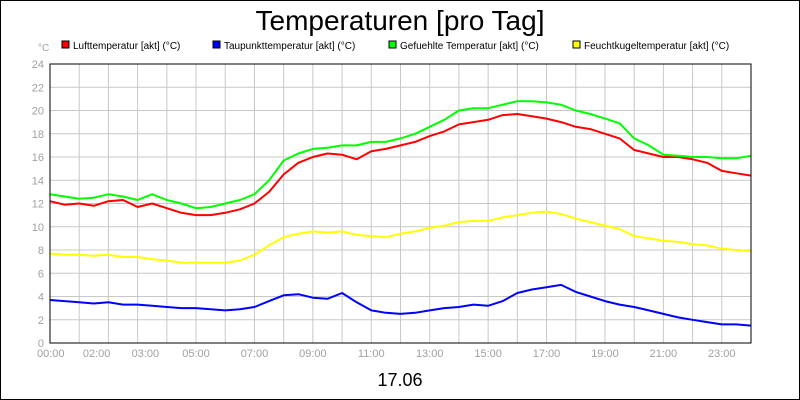  I want to click on y-unit-label: °C, so click(43, 48).